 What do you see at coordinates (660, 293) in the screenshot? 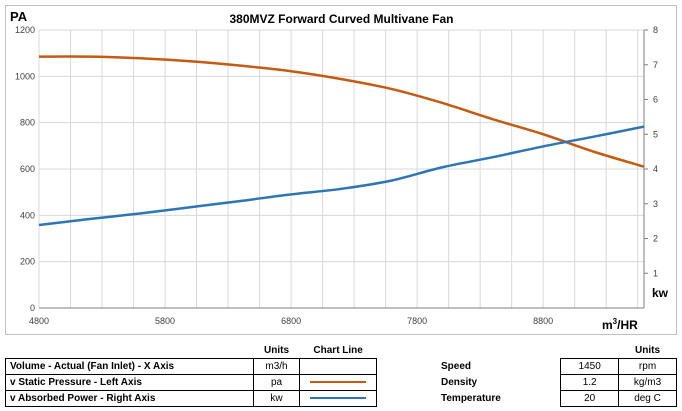
I see `right-axis-title: kw` at bounding box center [660, 293].